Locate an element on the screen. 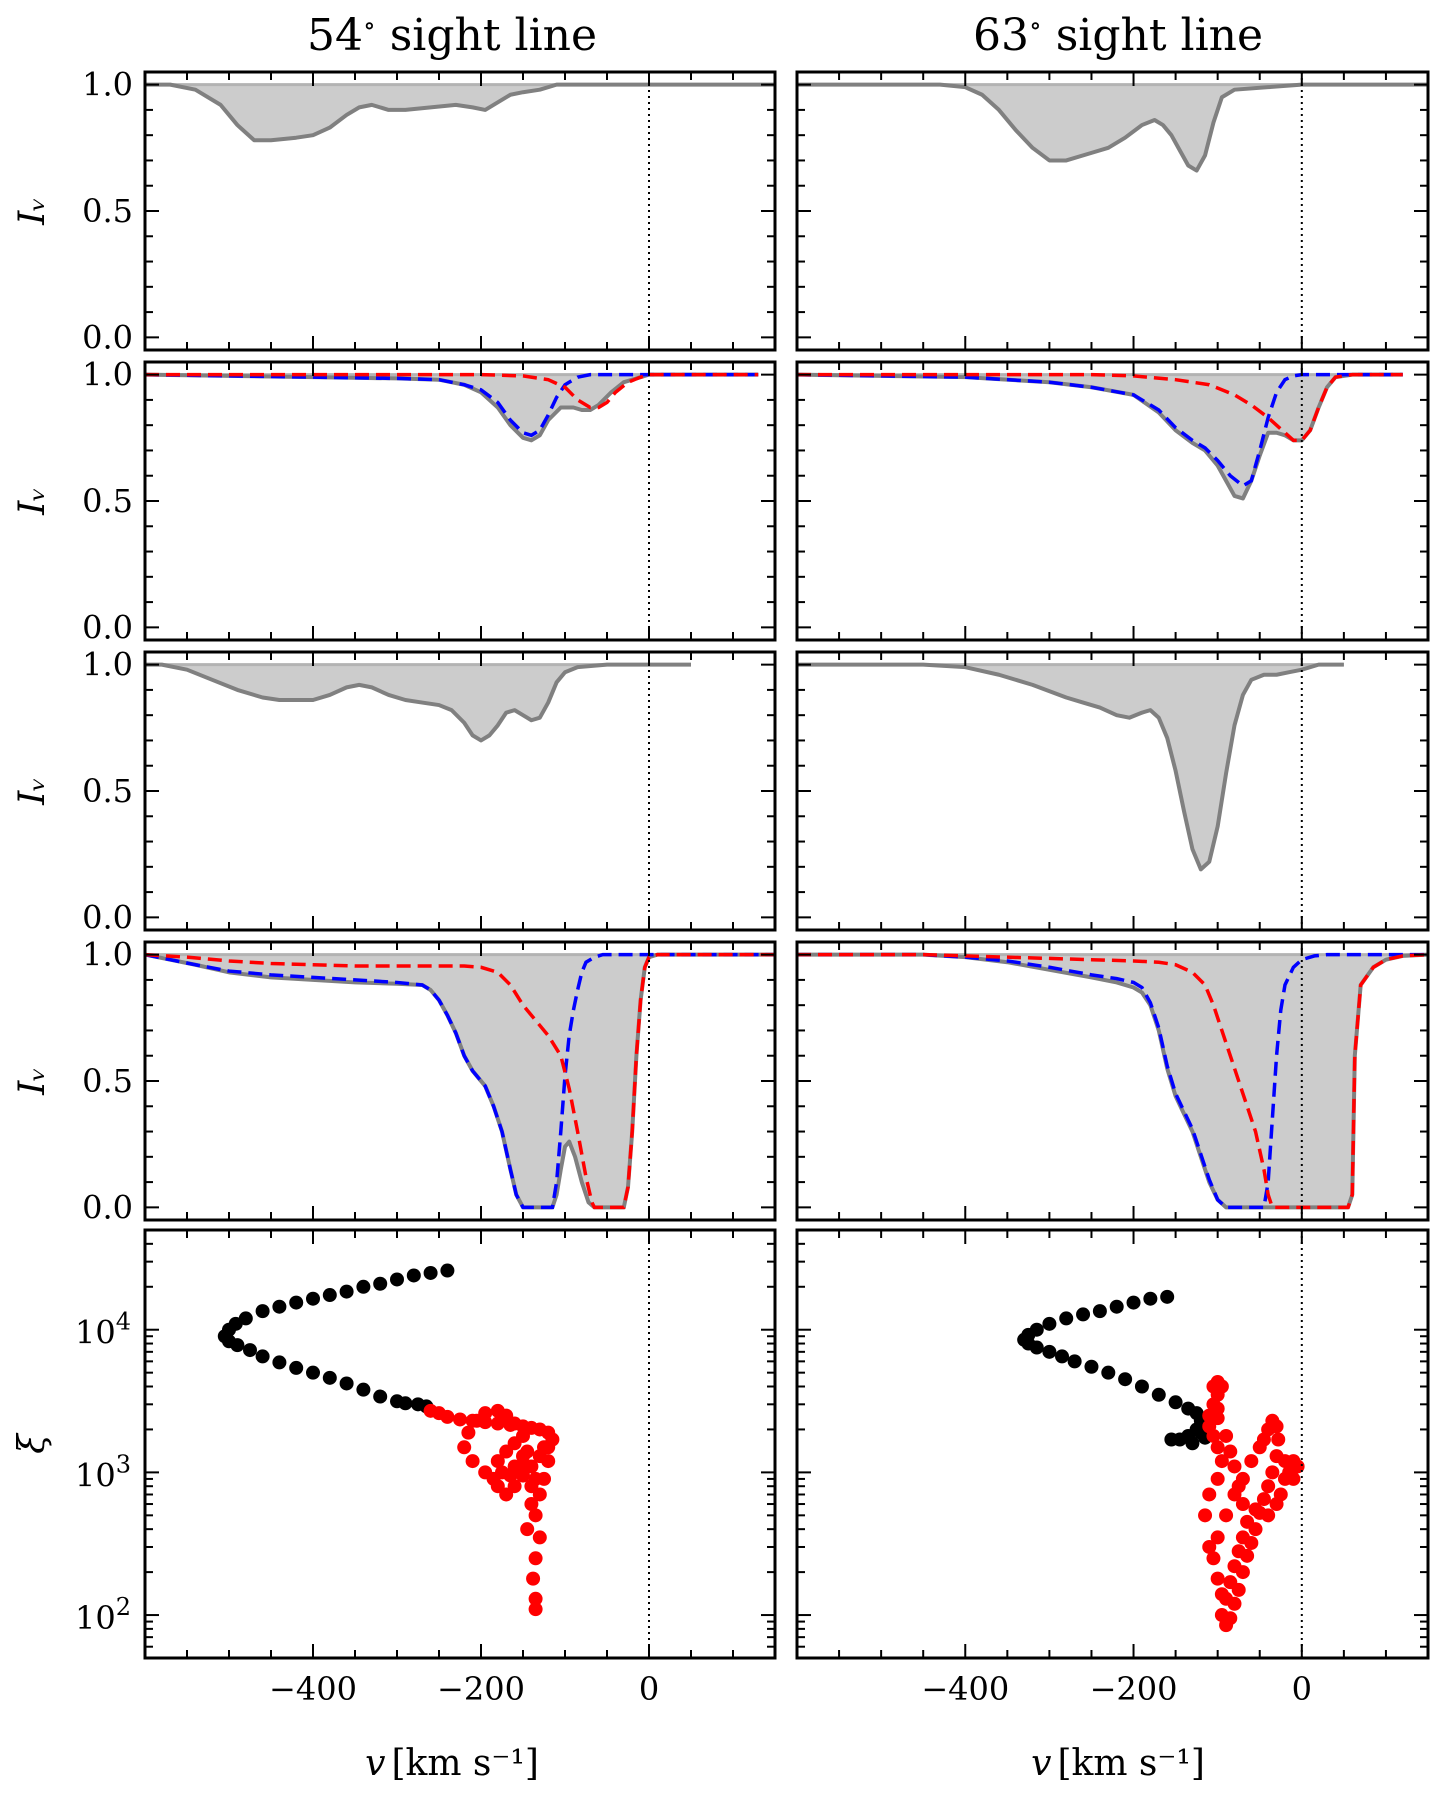  x-axis-label-left: v [km s⁻¹] is located at coordinates (452, 1763).